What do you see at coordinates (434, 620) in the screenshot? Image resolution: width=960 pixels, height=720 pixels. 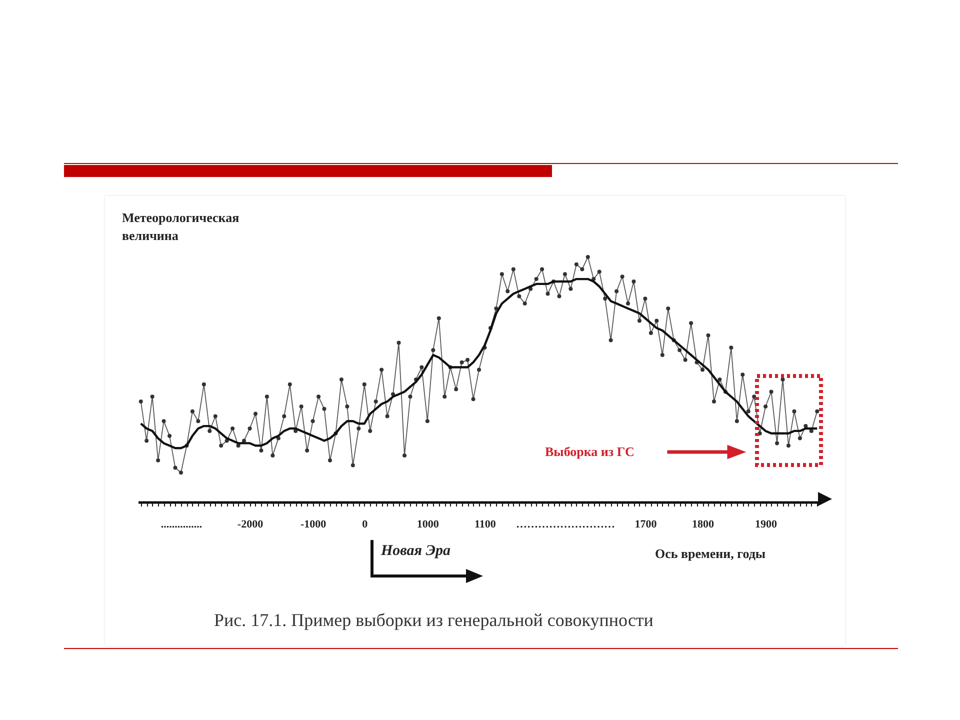 I see `text: Рис. 17.1. Пример выборки из генеральной совокупности` at bounding box center [434, 620].